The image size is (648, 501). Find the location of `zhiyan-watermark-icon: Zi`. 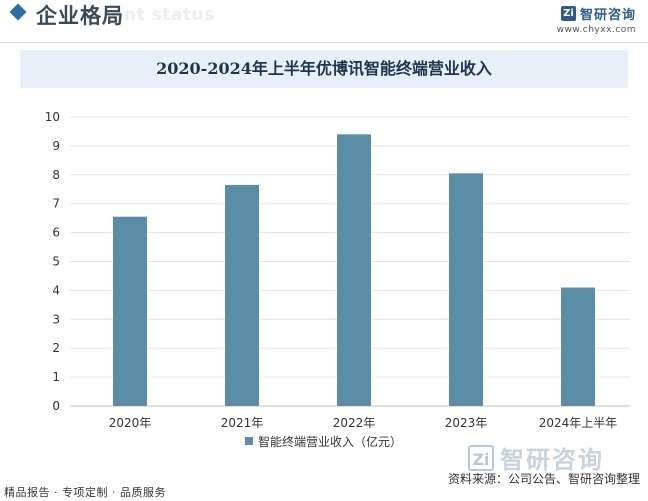

zhiyan-watermark-icon: Zi is located at coordinates (481, 457).